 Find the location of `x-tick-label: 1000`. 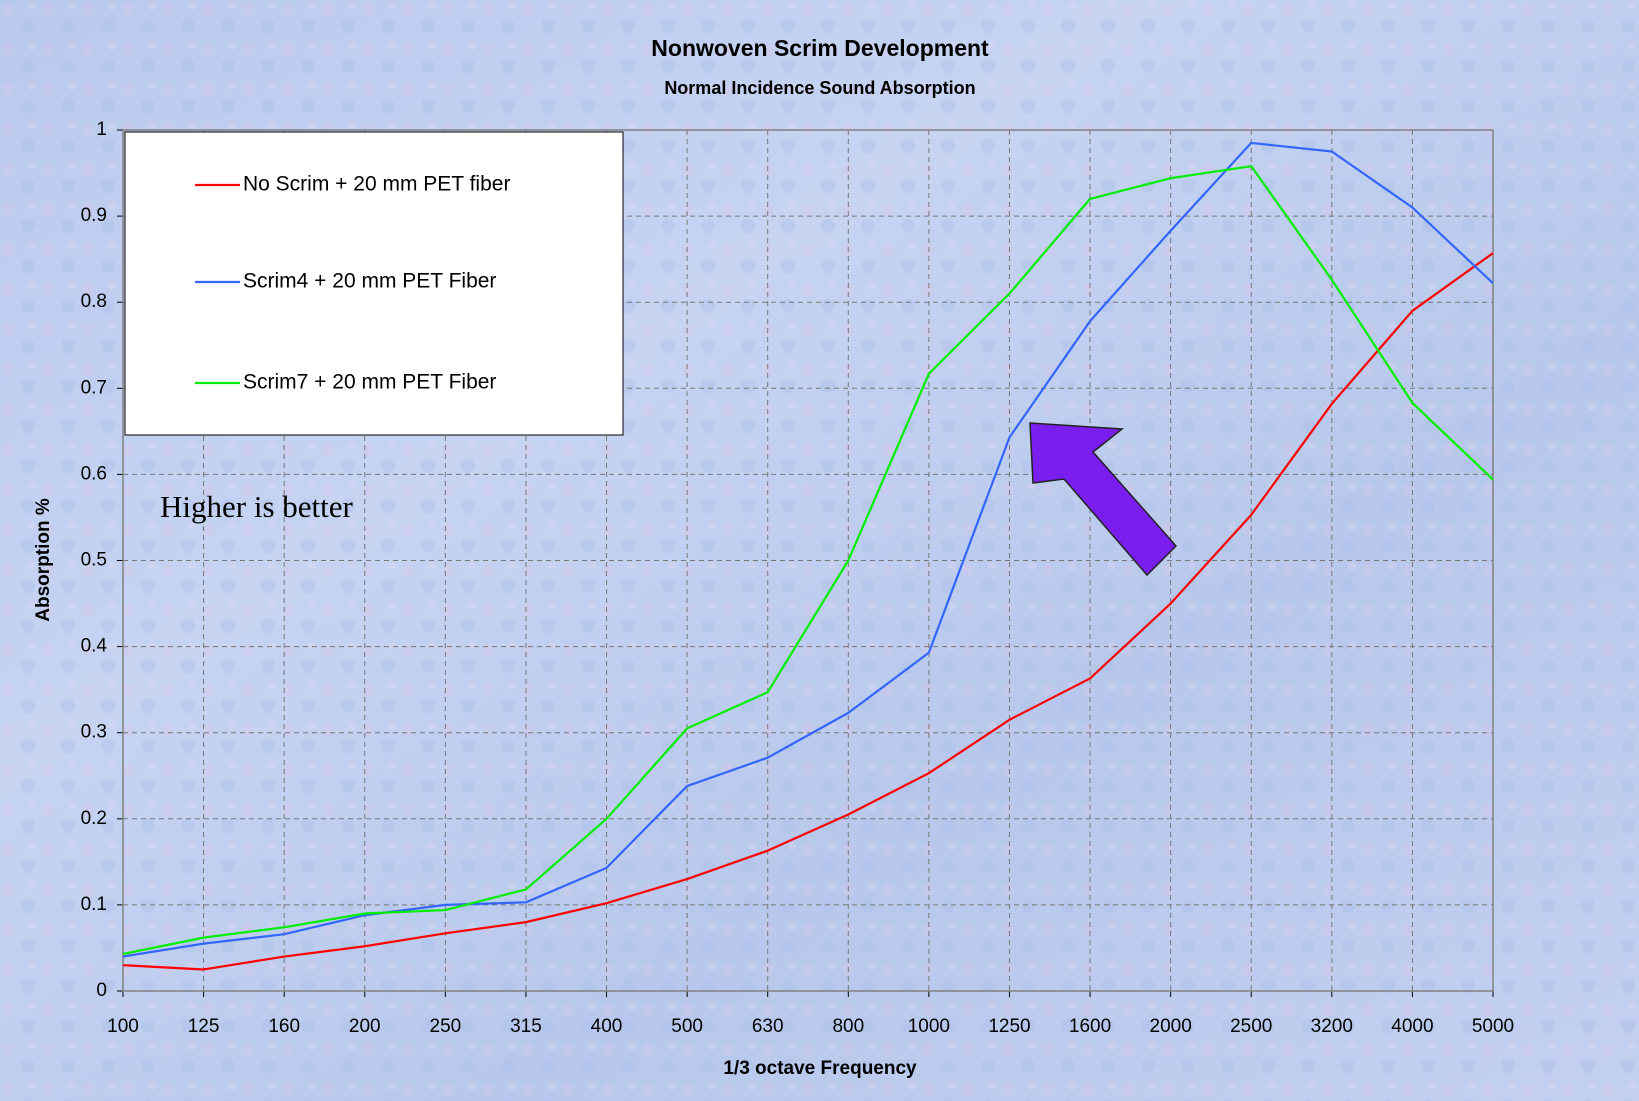

x-tick-label: 1000 is located at coordinates (929, 1026).